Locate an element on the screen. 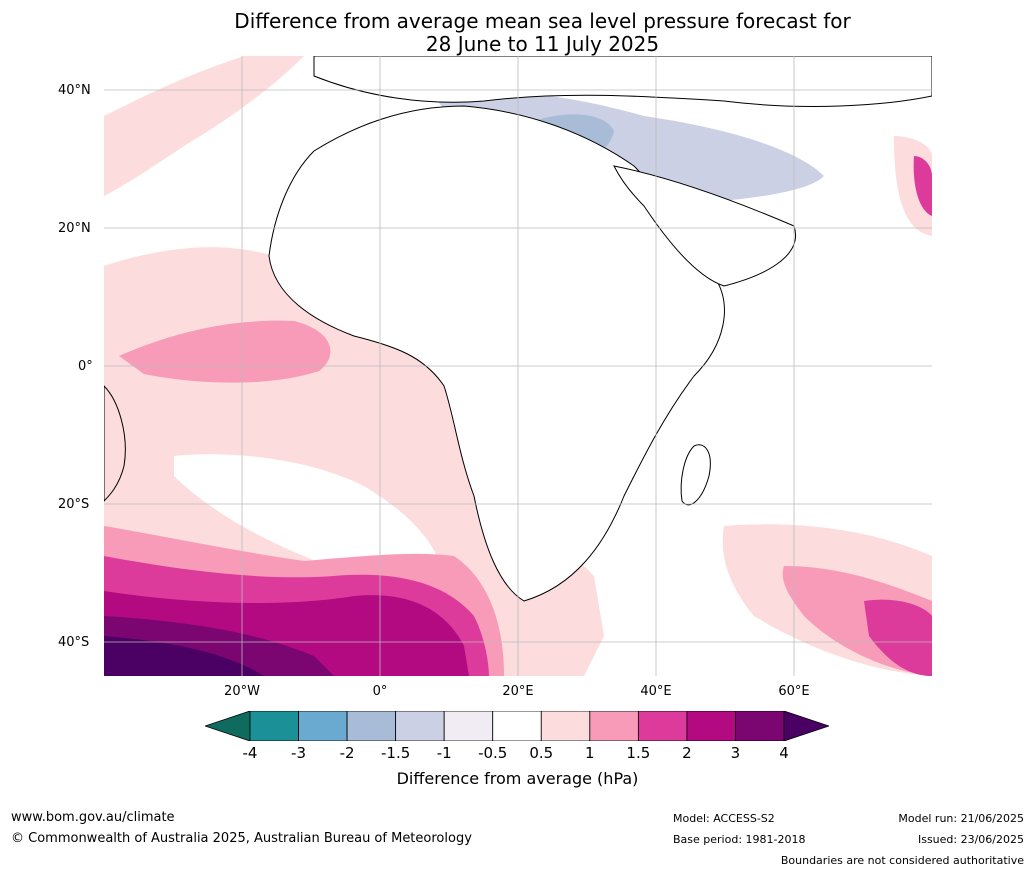  colorbar-tick-label: 4 is located at coordinates (784, 753).